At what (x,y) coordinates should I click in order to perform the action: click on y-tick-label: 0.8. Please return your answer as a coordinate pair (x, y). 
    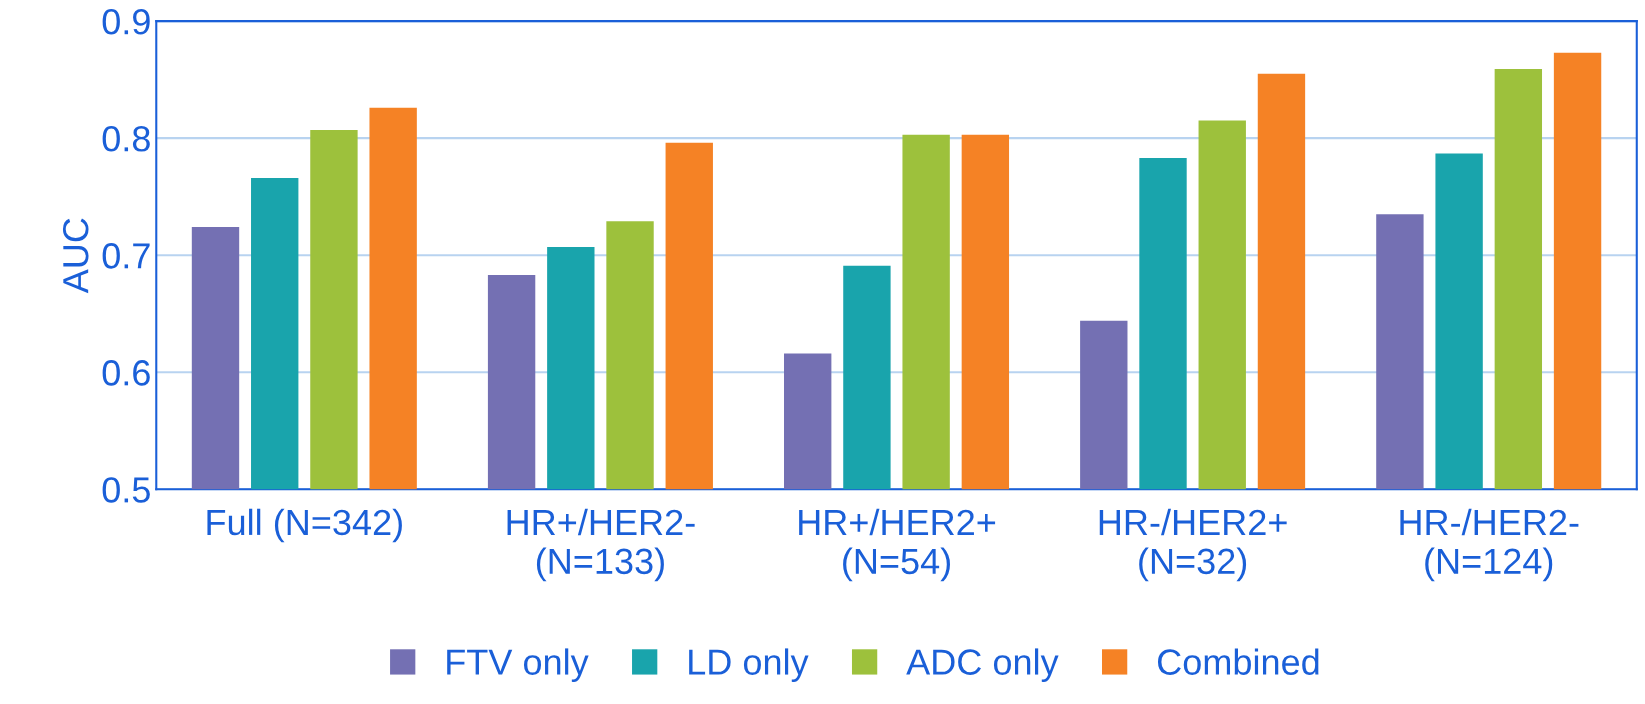
    Looking at the image, I should click on (126, 139).